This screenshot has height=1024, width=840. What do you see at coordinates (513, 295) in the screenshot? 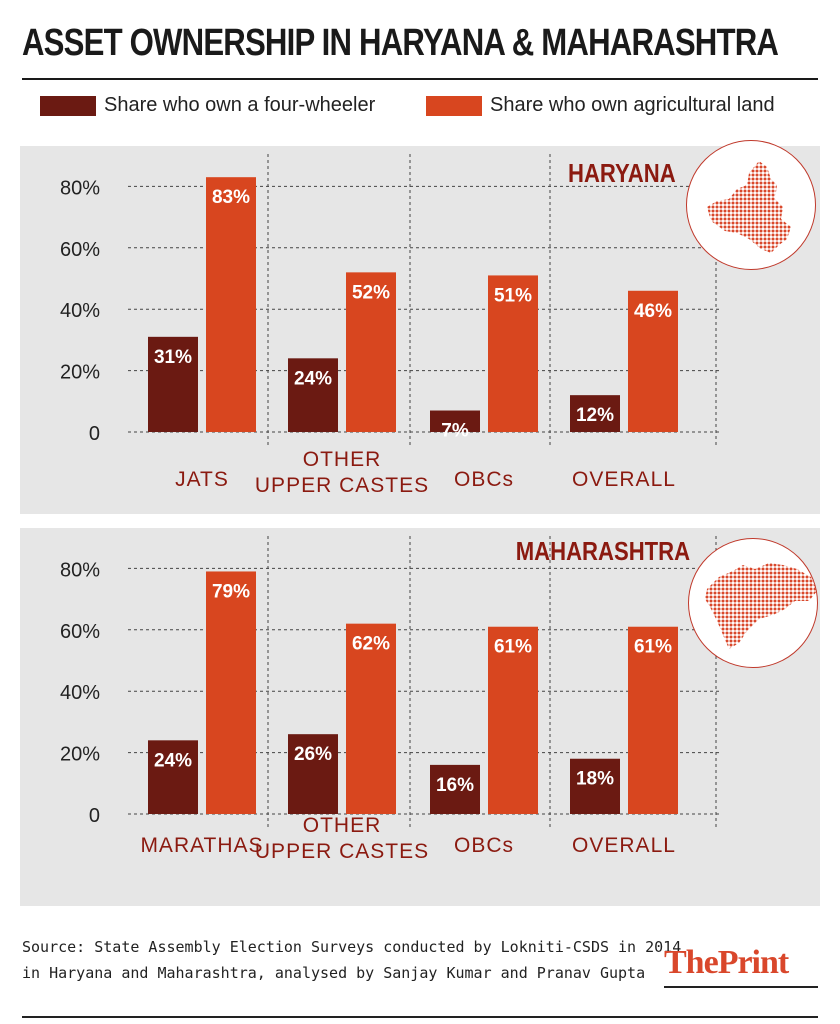
I see `data-label: 51%` at bounding box center [513, 295].